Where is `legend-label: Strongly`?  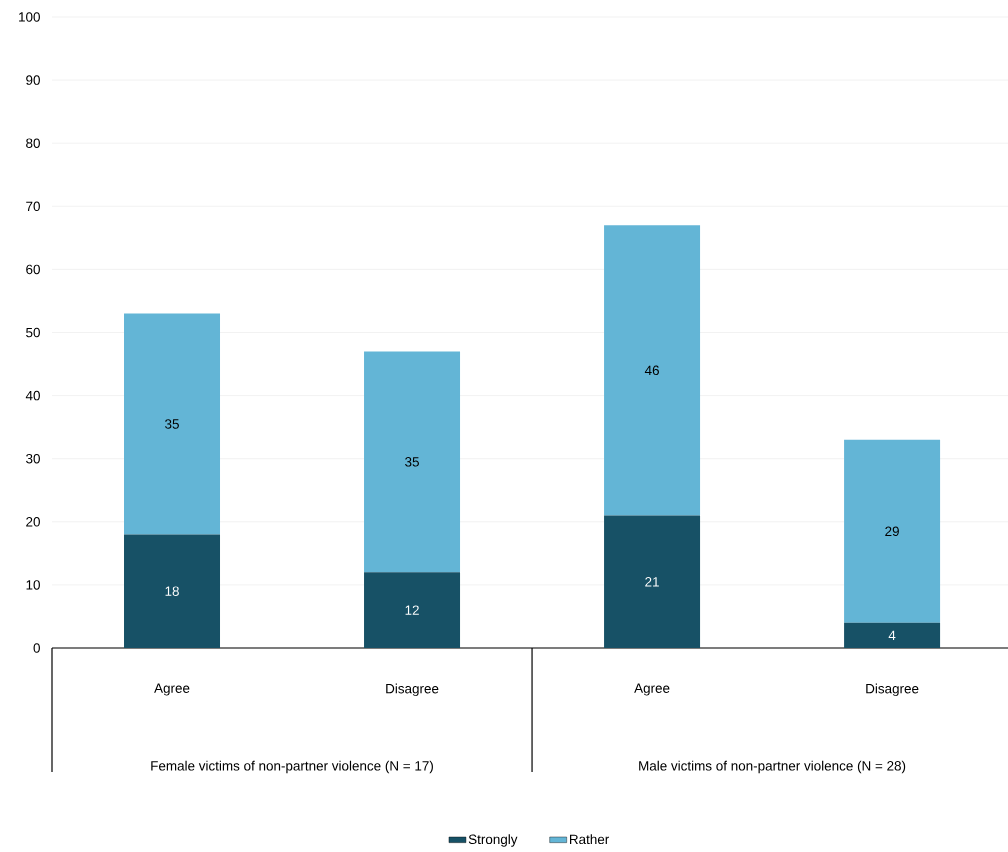
legend-label: Strongly is located at coordinates (493, 840).